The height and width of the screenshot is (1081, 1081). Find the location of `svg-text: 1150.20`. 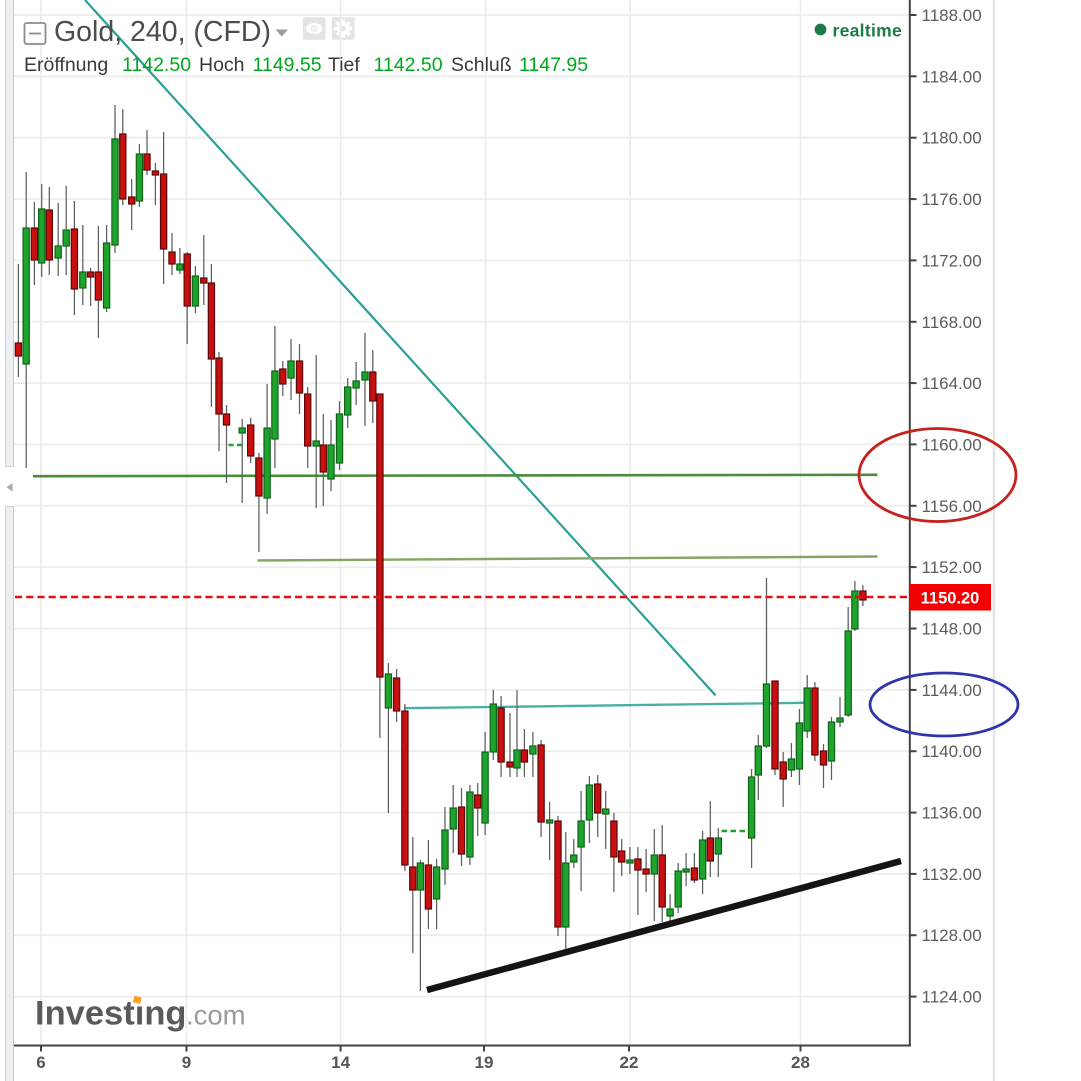

svg-text: 1150.20 is located at coordinates (950, 599).